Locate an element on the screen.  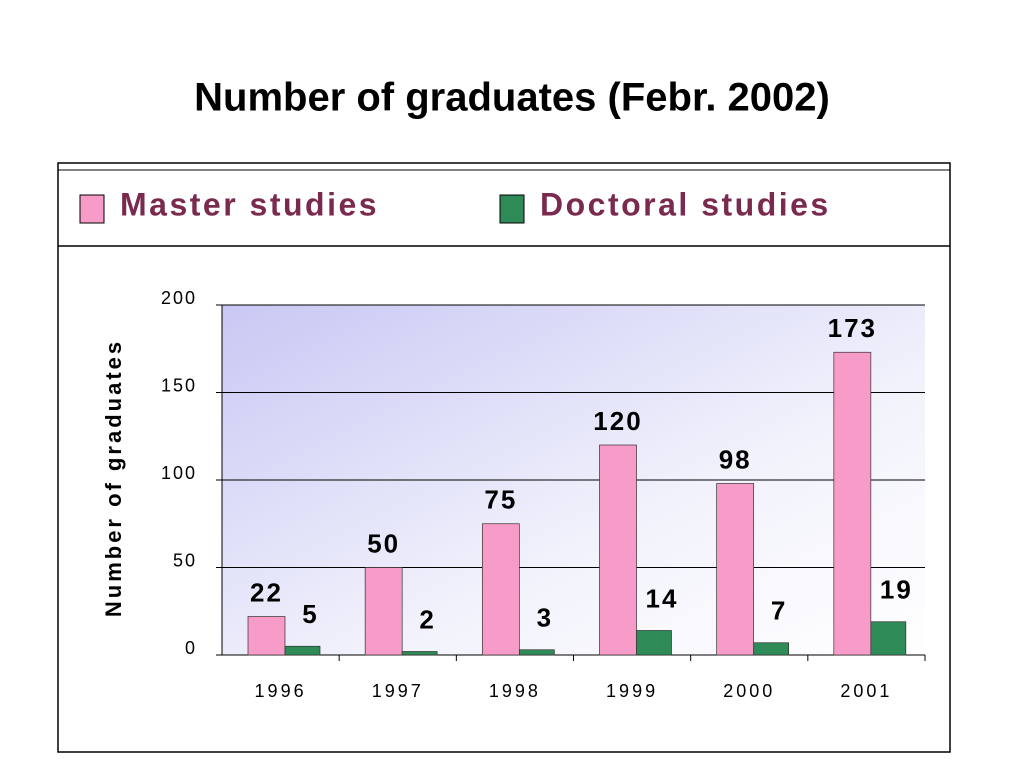
legend-label: Master studies is located at coordinates (249, 204).